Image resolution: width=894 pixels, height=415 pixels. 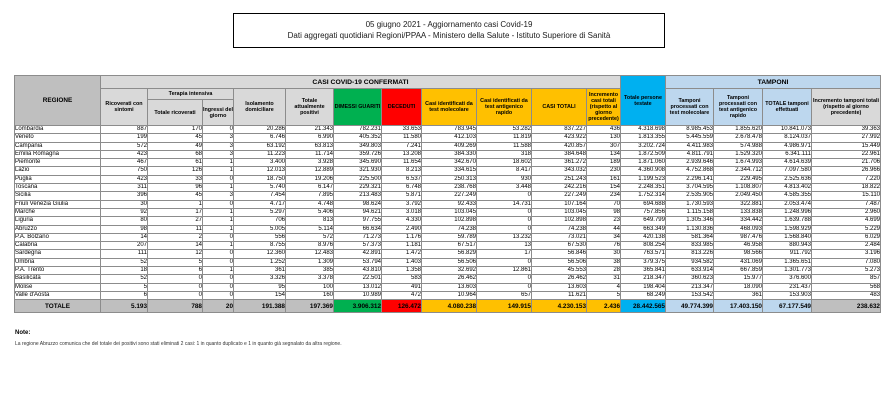 I want to click on header-attualmente-positivi: Totale attualmente positivi, so click(x=309, y=107).